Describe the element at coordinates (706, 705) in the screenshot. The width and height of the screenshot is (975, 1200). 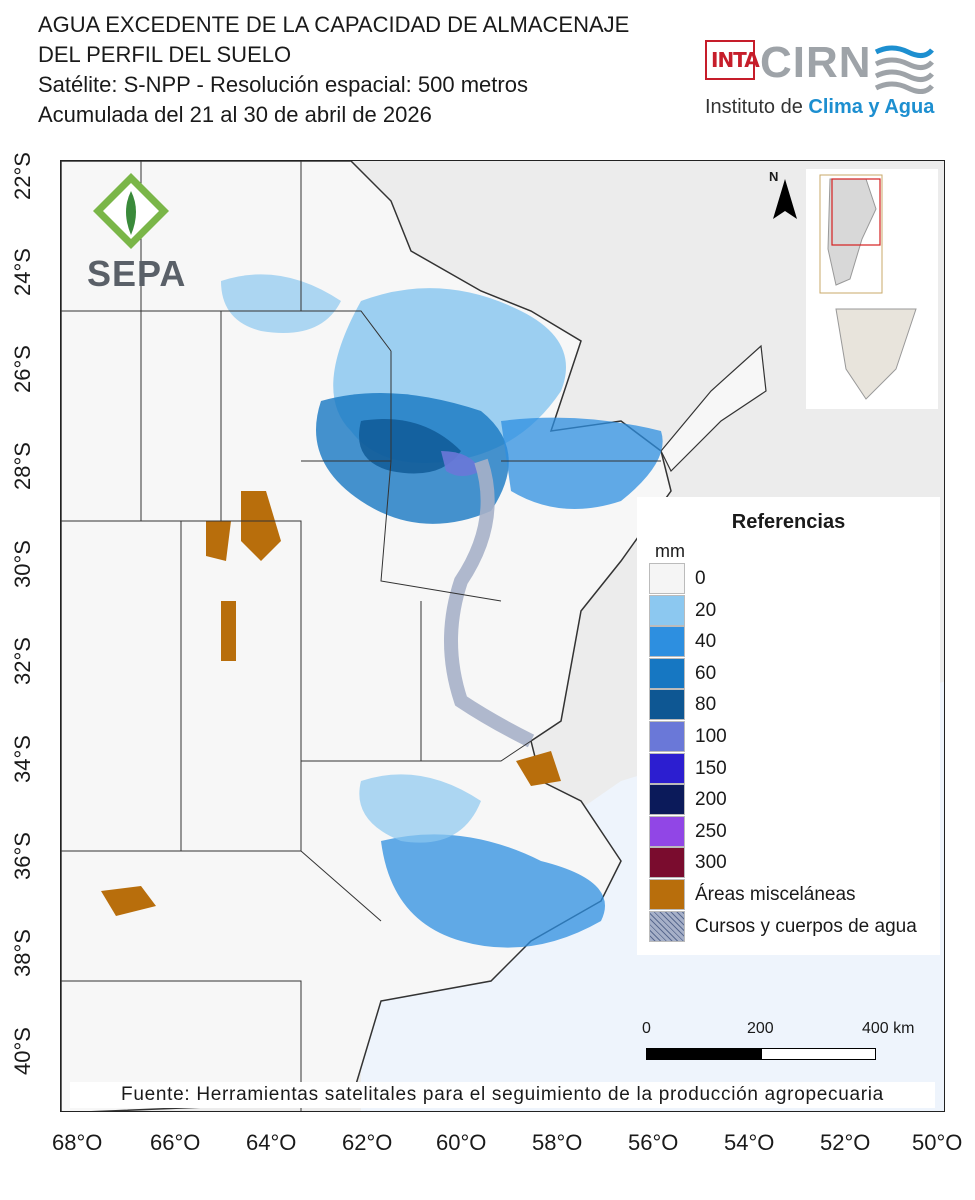
I see `legend-label: 80` at that location.